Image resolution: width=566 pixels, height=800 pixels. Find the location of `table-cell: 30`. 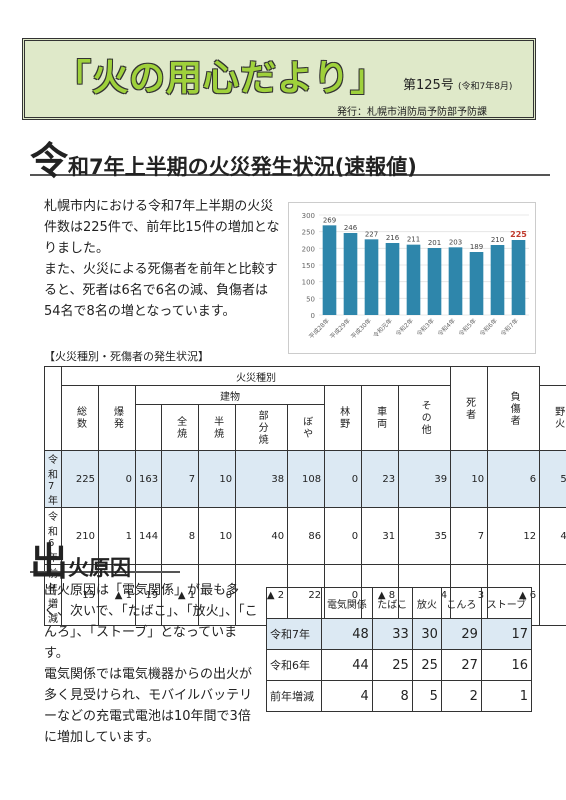

table-cell: 30 is located at coordinates (426, 634).